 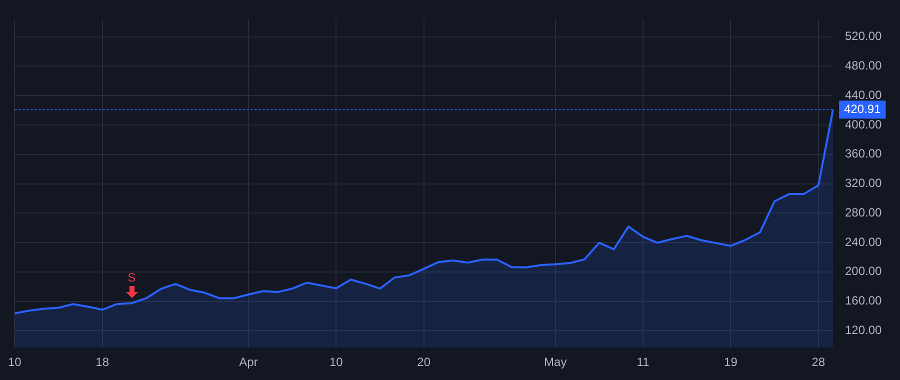 I want to click on y-tick-label: 520.00, so click(x=863, y=36).